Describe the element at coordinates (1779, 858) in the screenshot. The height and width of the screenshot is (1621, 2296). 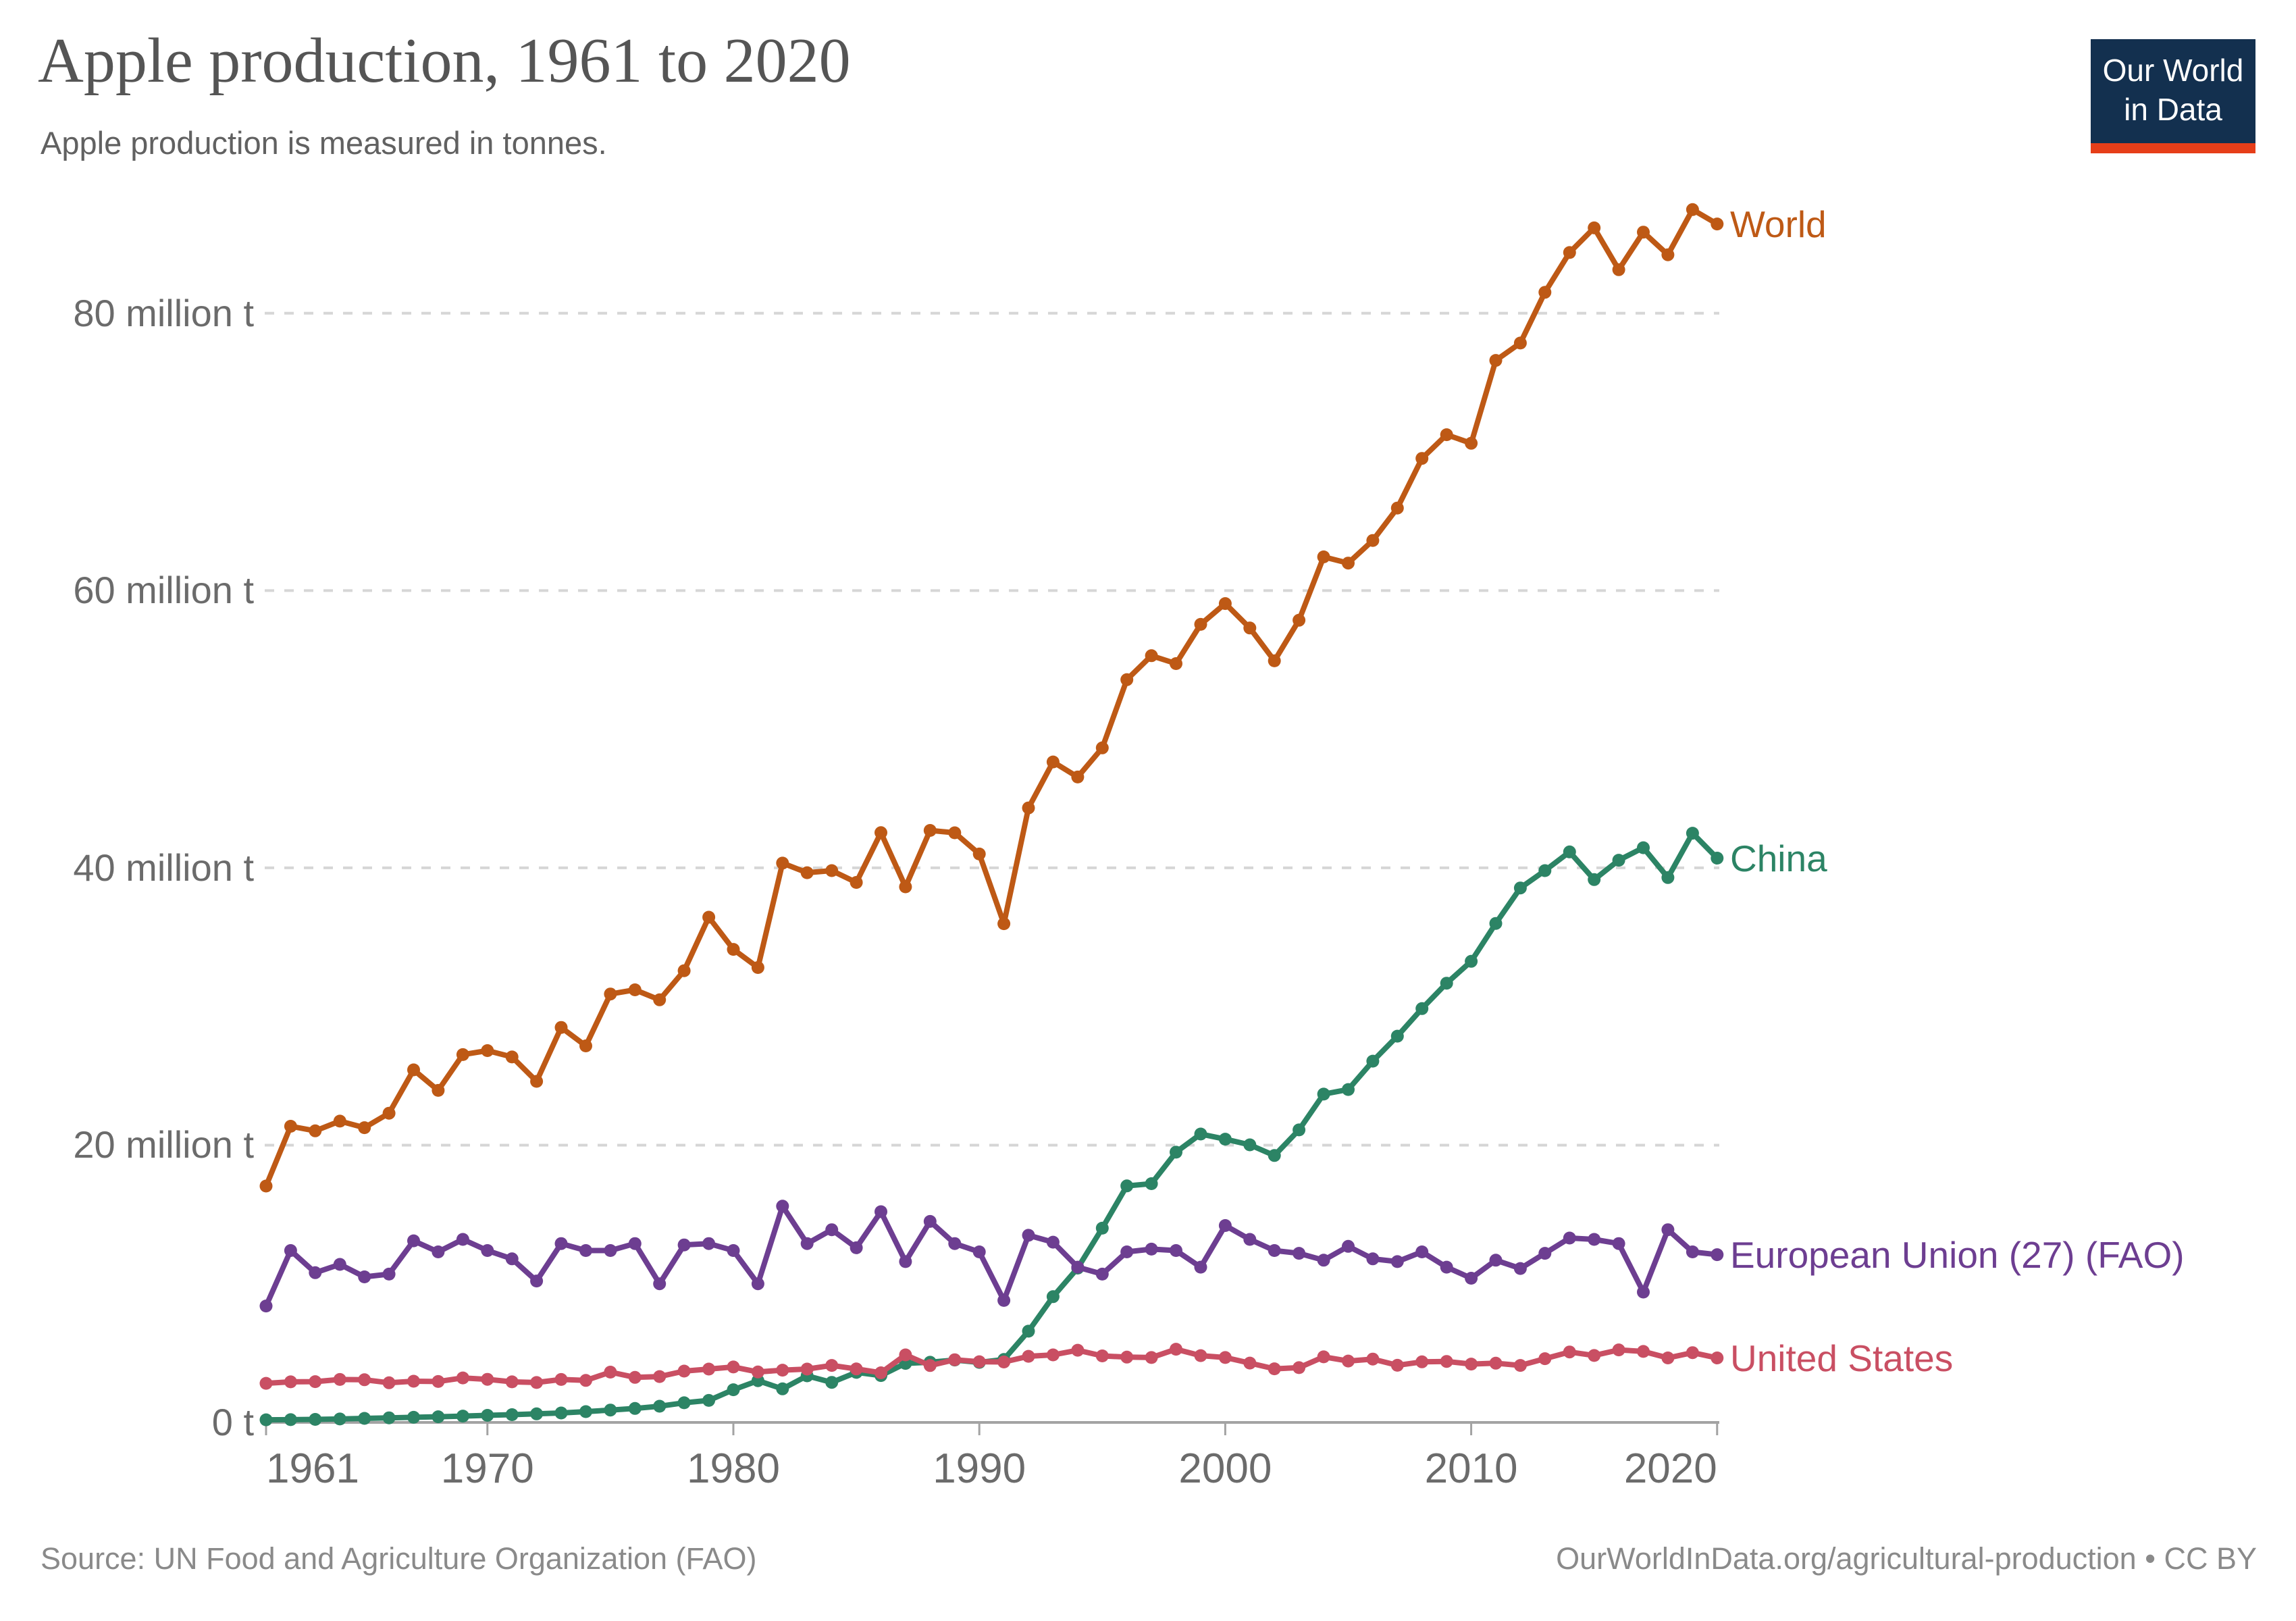
I see `series-label-china: China` at that location.